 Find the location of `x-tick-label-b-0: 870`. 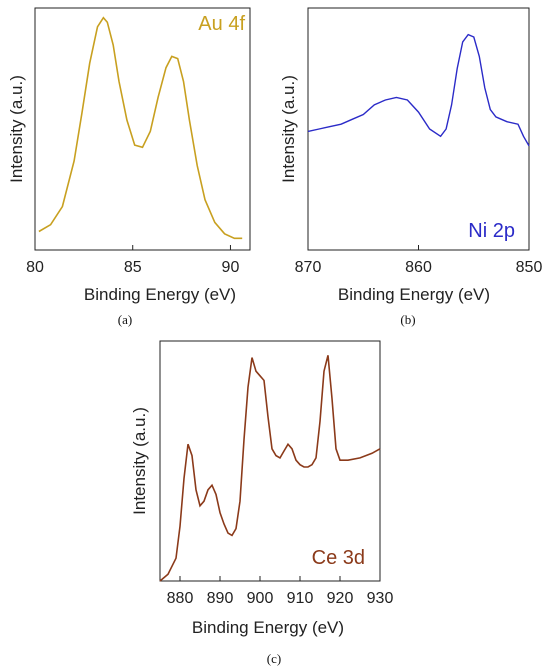

x-tick-label-b-0: 870 is located at coordinates (308, 267).